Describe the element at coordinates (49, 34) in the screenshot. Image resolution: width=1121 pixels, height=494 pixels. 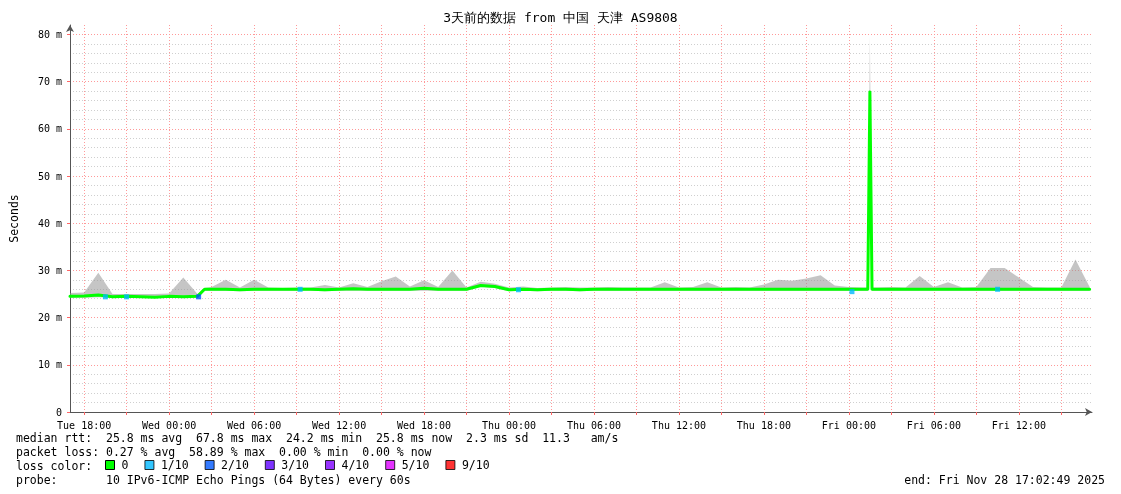
I see `y-tick-label: 80 m` at that location.